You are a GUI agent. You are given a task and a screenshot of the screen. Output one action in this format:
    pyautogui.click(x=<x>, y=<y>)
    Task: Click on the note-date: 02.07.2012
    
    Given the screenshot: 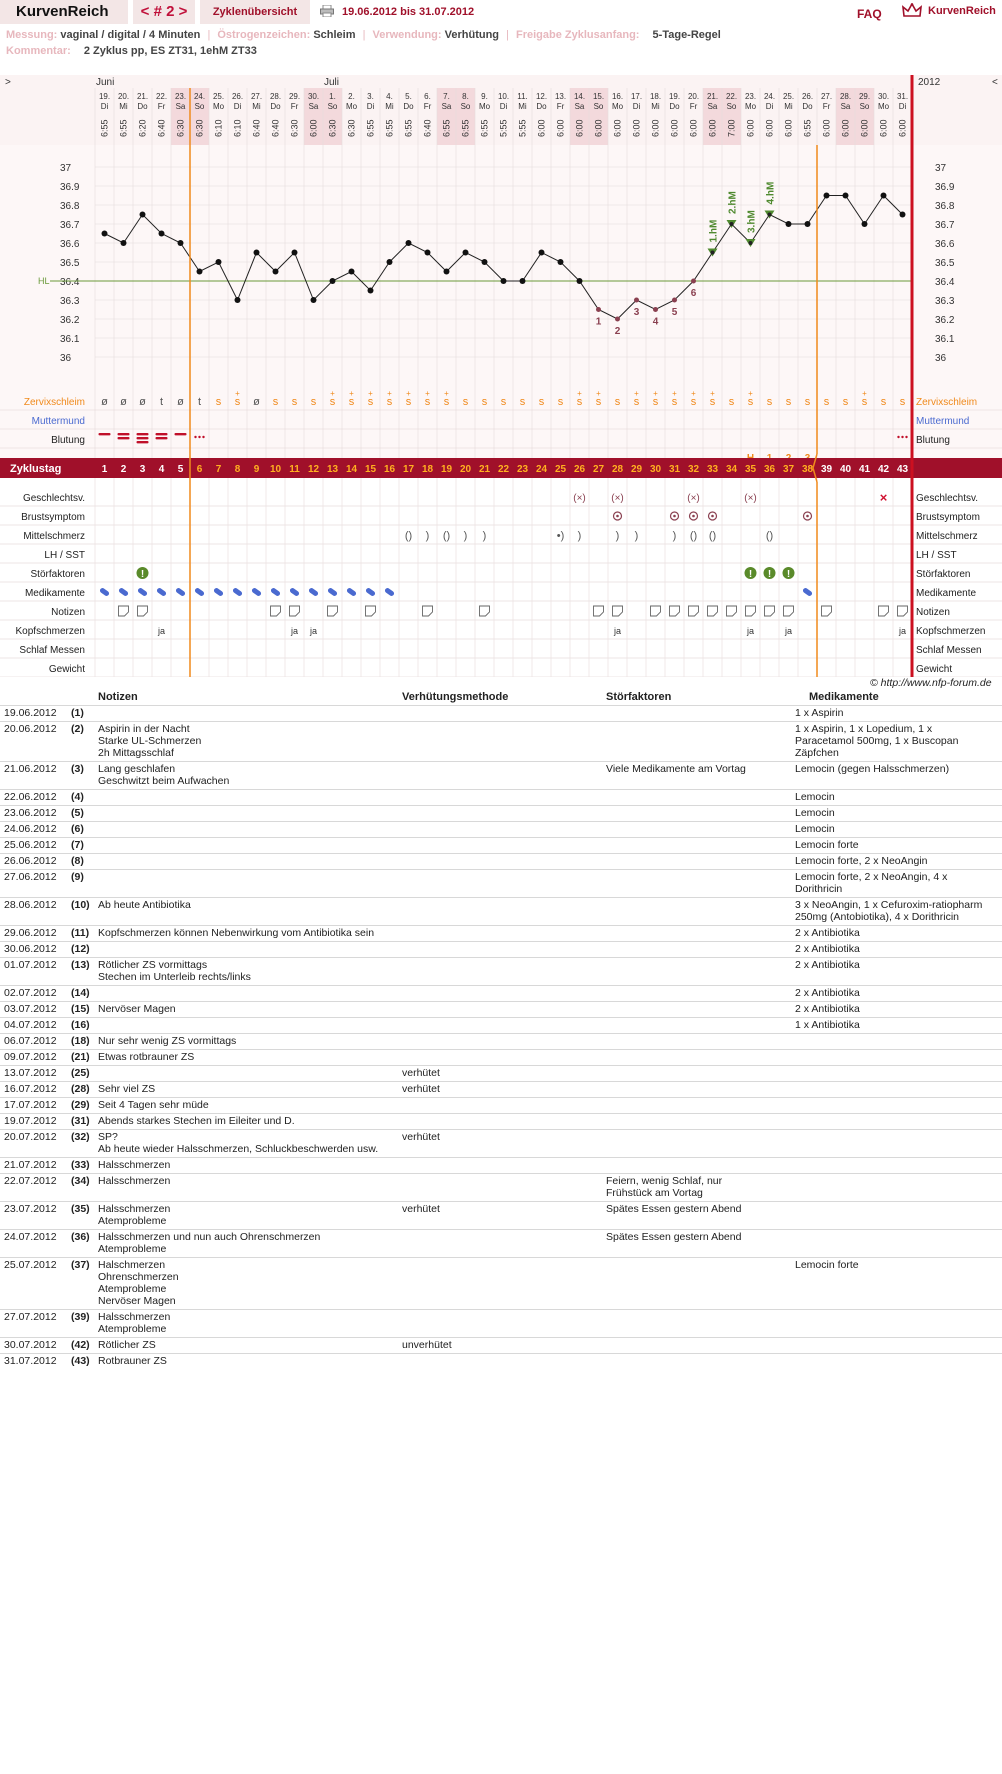 What is the action you would take?
    pyautogui.click(x=34, y=993)
    